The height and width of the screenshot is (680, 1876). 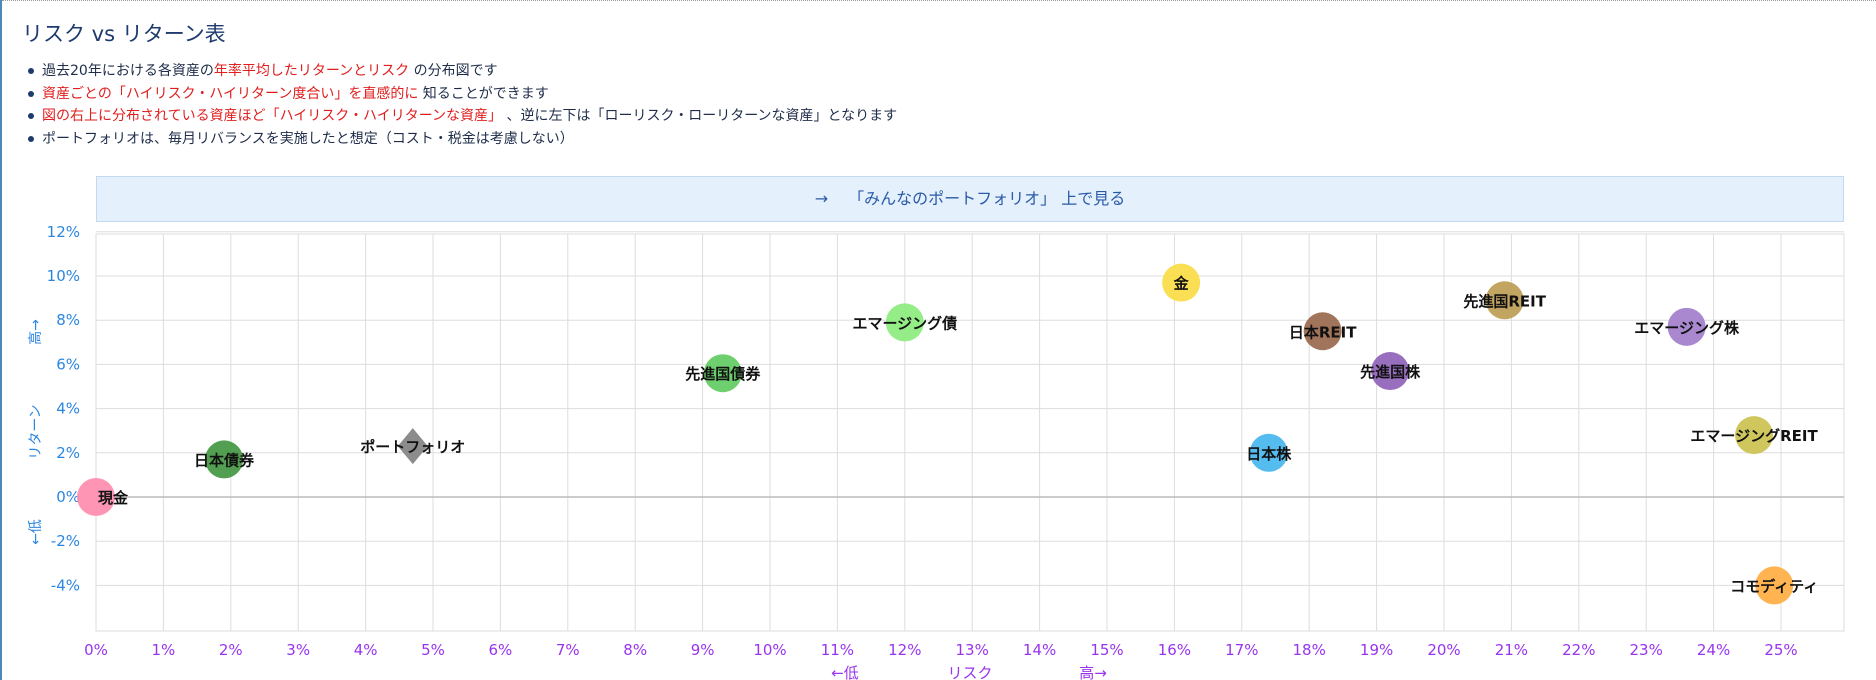 I want to click on note-item: 資産ごとの「ハイリスク・ハイリターン度合い」を直感的に 知ることができます, so click(x=461, y=94).